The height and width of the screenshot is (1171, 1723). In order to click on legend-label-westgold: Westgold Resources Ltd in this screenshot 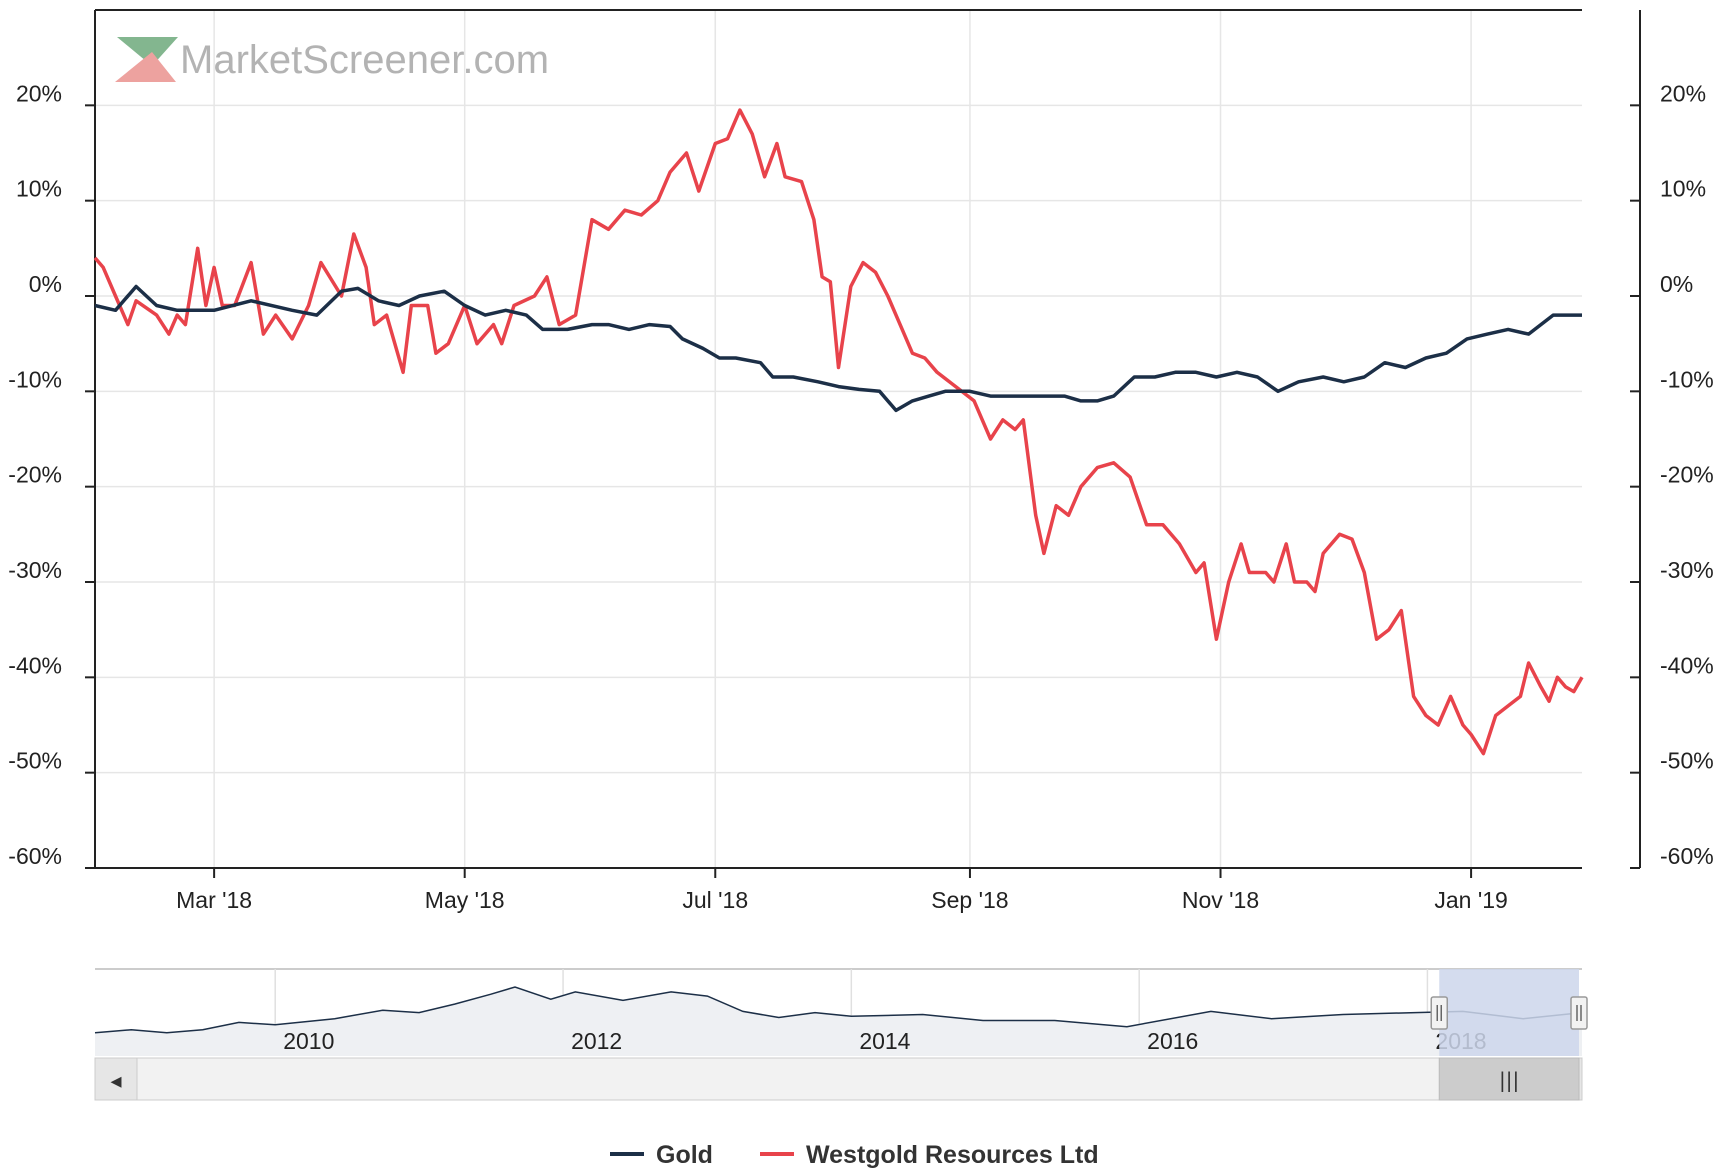, I will do `click(952, 1155)`.